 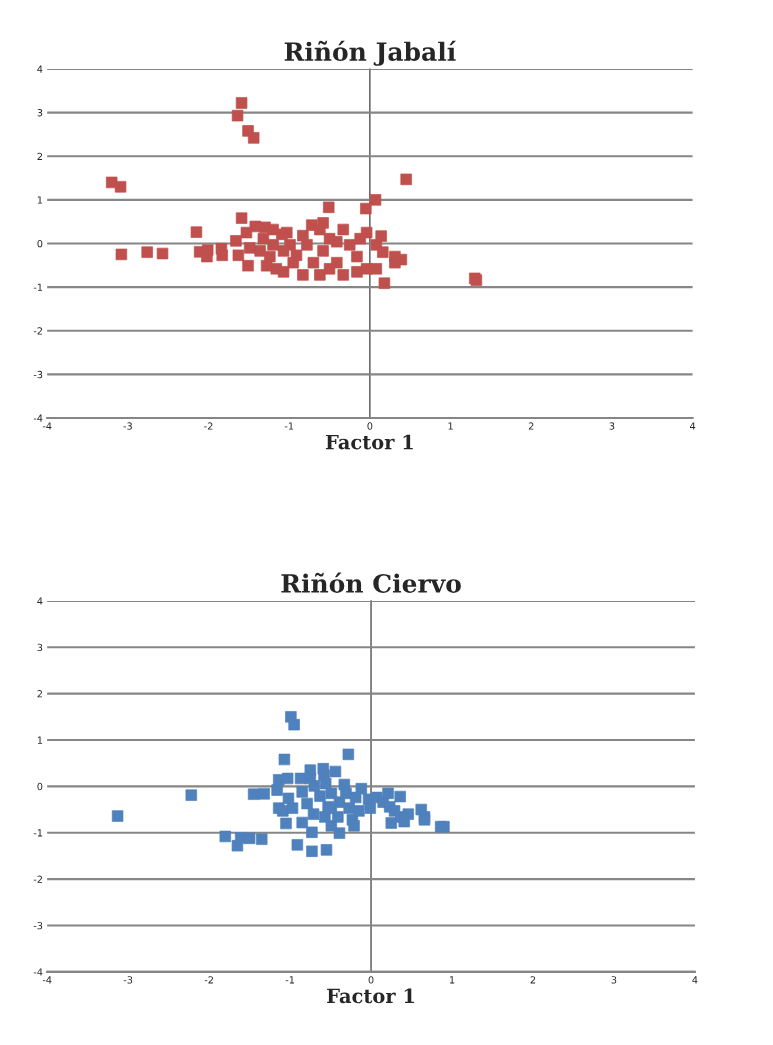 I want to click on chart-title: Riñón Jabalí, so click(x=370, y=53).